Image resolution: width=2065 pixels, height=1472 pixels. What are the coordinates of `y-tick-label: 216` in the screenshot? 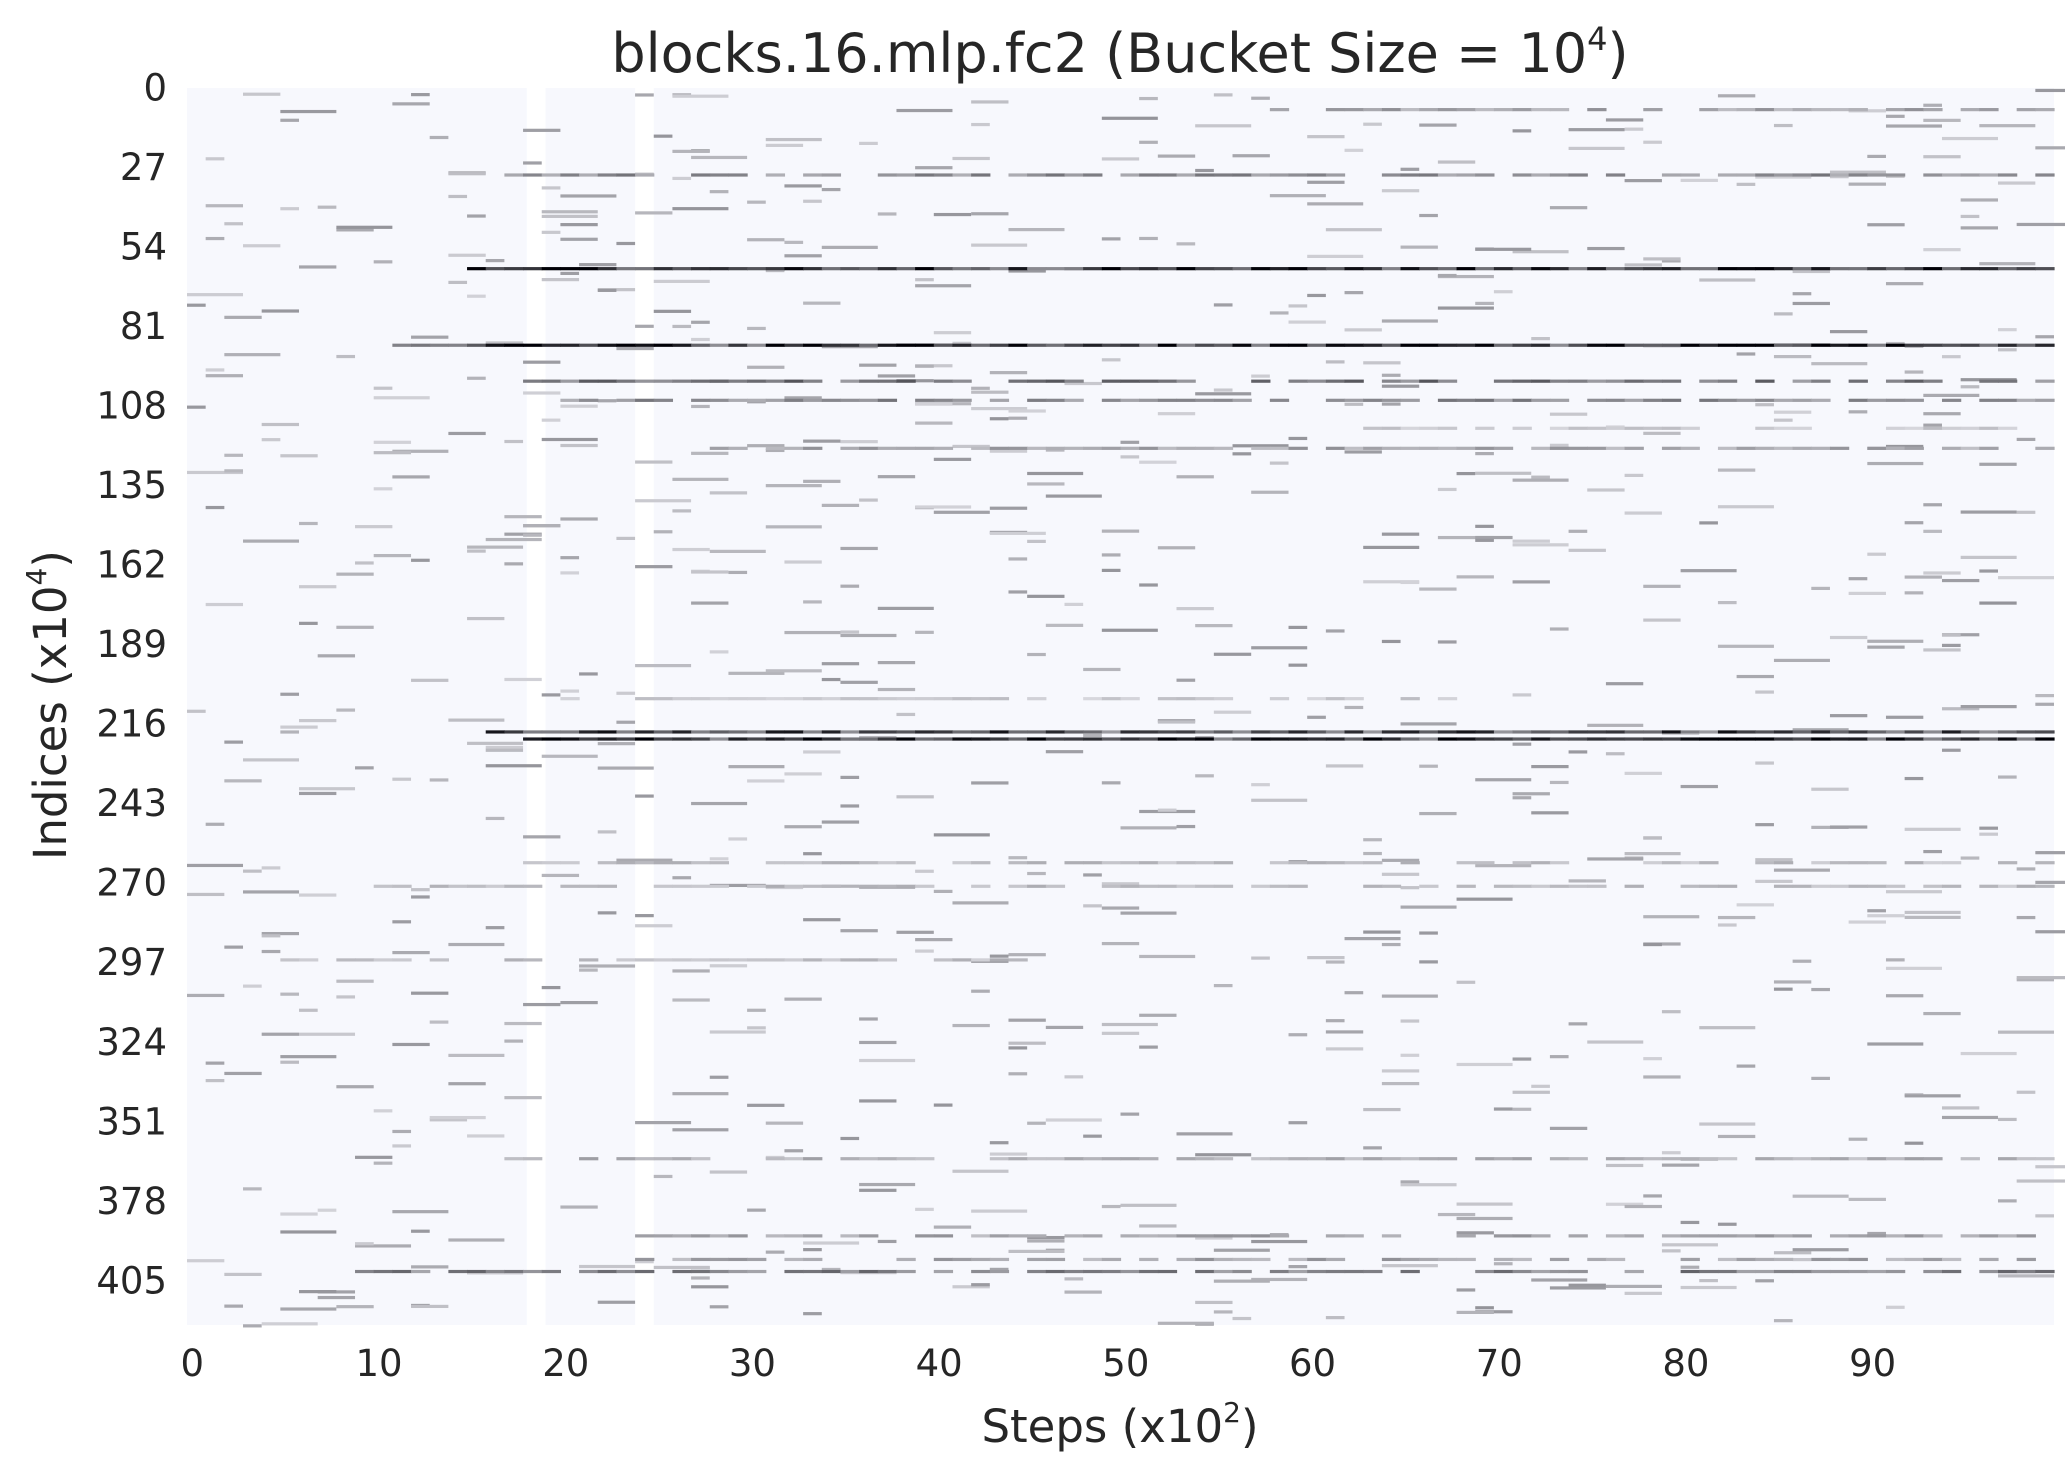 It's located at (131, 724).